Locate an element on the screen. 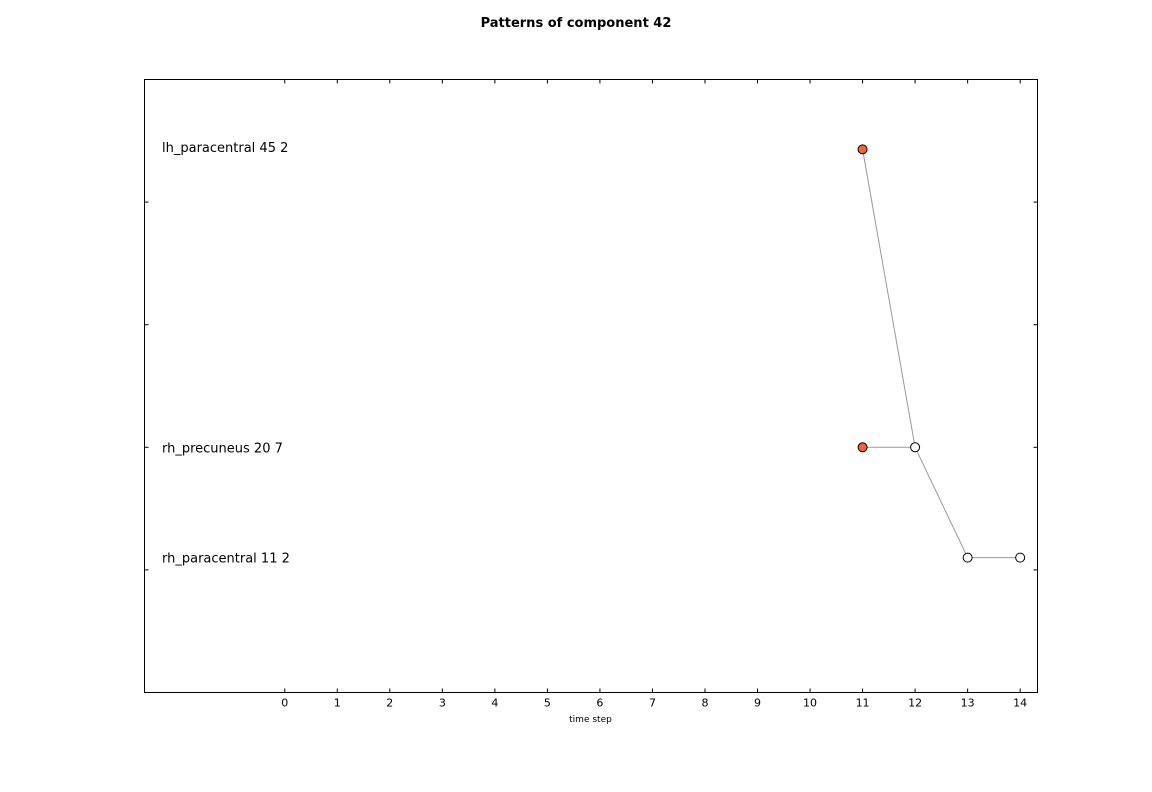  x-tick-label-10: 10 is located at coordinates (810, 703).